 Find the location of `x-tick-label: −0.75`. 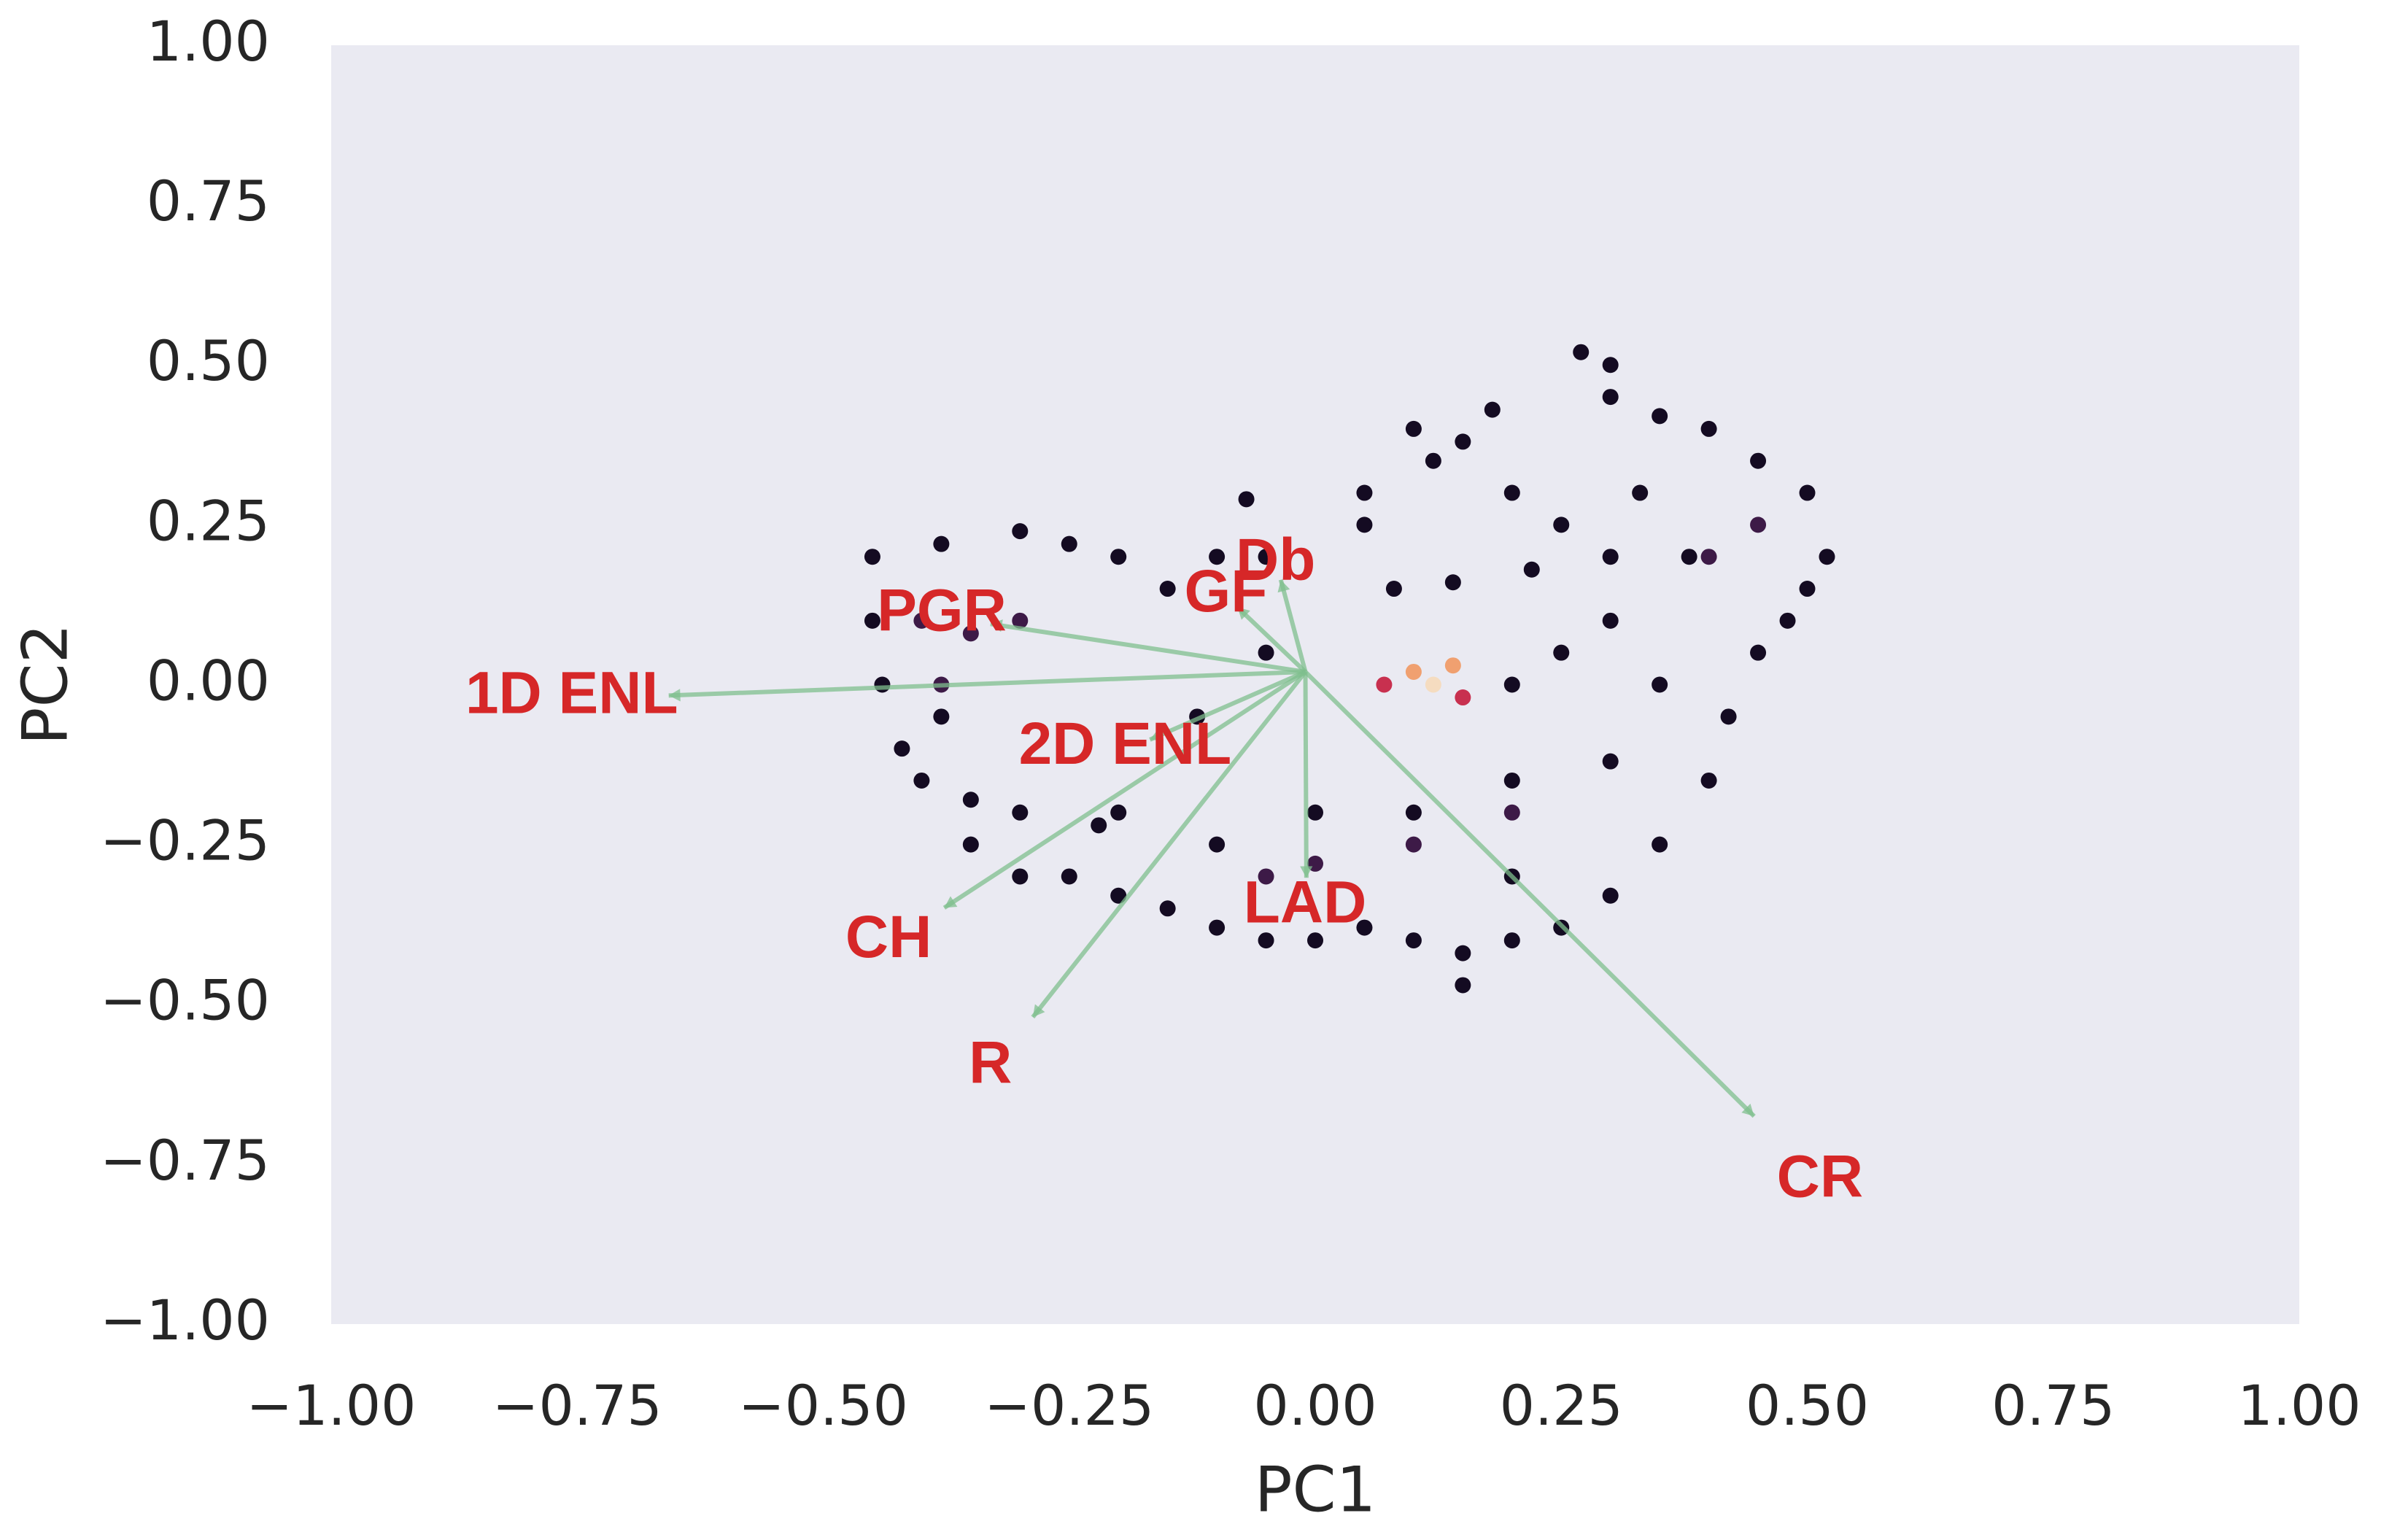

x-tick-label: −0.75 is located at coordinates (577, 1405).